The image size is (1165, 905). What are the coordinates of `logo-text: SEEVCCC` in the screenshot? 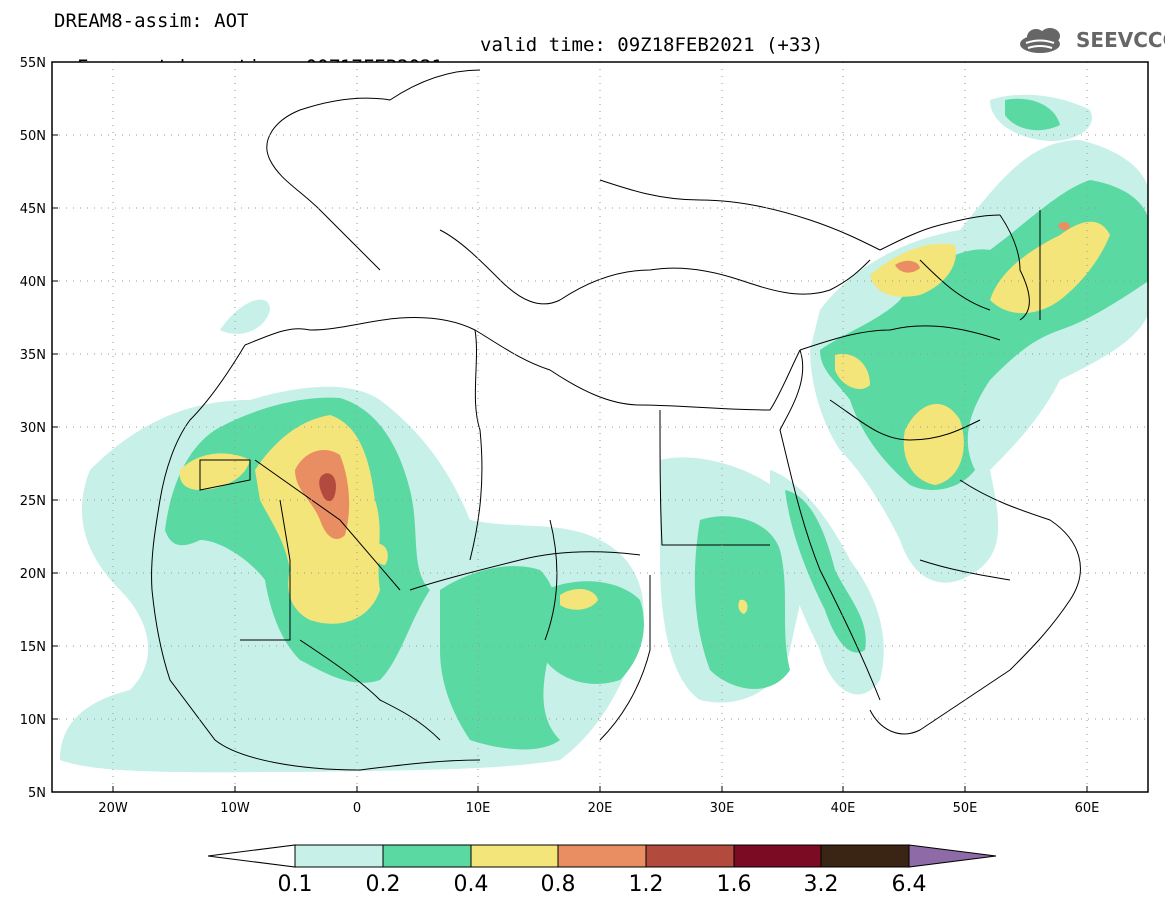 It's located at (1120, 40).